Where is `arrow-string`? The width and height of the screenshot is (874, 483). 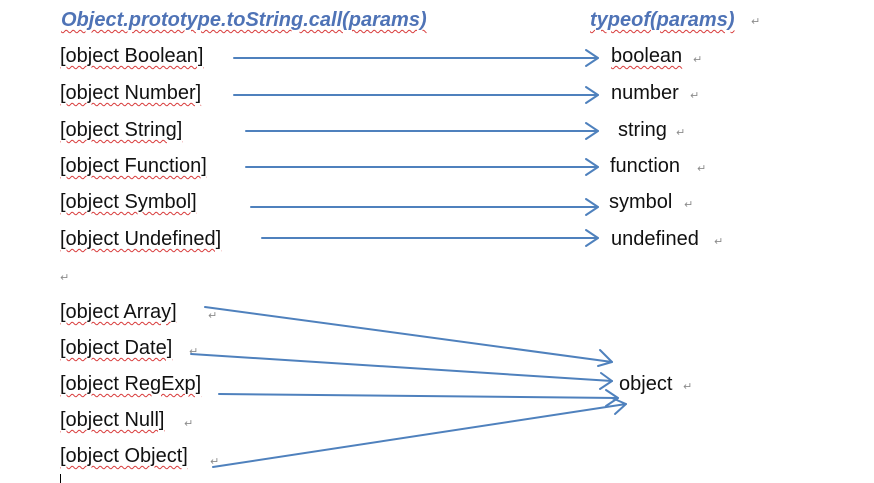 arrow-string is located at coordinates (422, 131).